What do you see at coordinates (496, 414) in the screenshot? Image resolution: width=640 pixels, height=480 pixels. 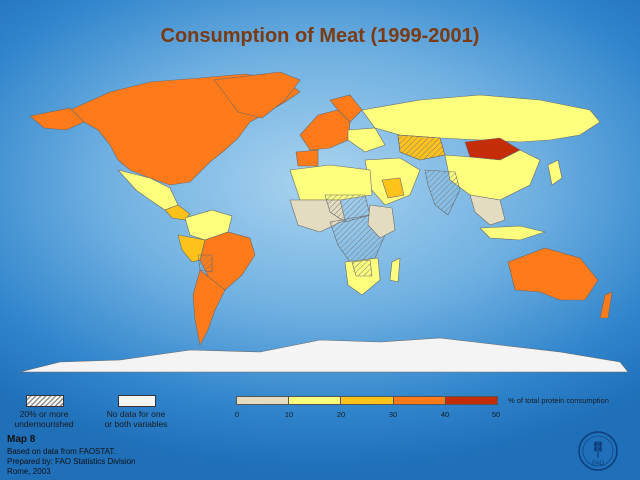 I see `scale-tick-50: 50` at bounding box center [496, 414].